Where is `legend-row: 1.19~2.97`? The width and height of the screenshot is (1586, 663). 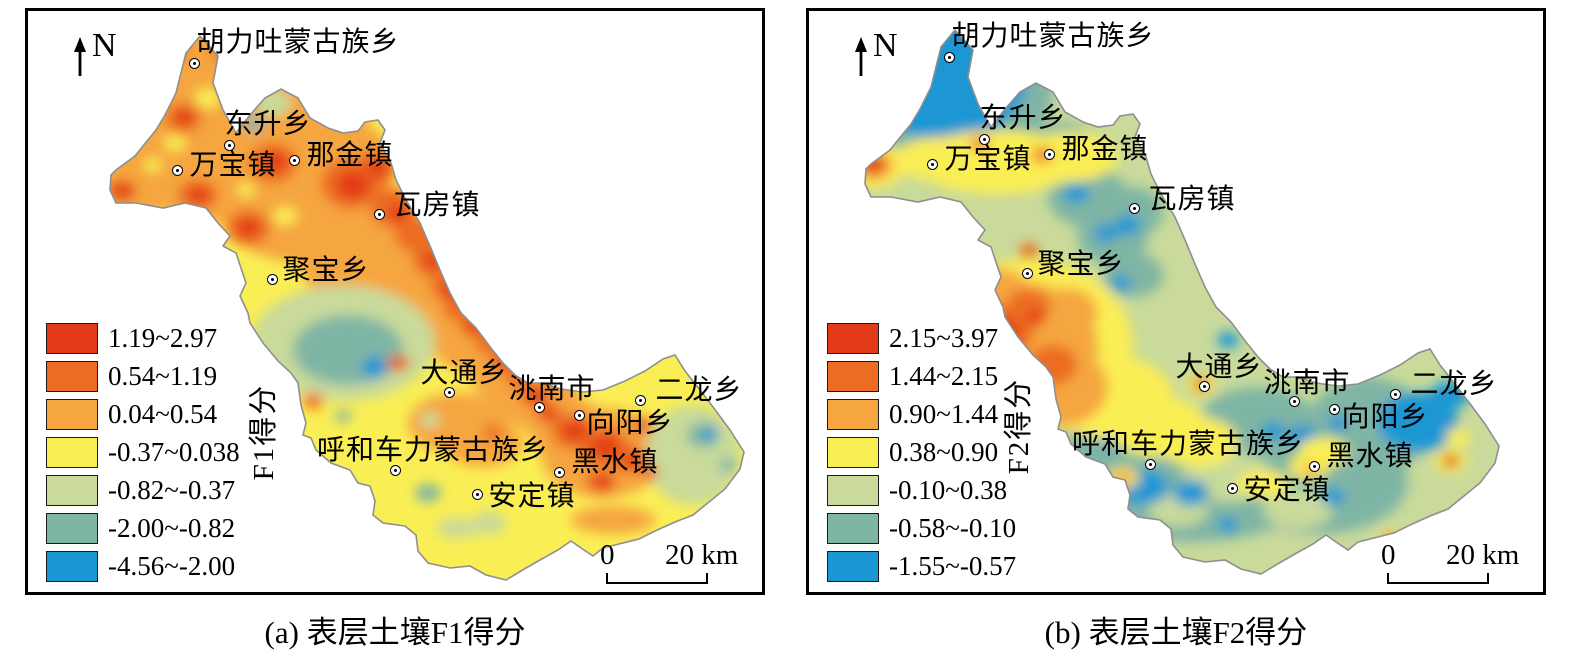
legend-row: 1.19~2.97 is located at coordinates (143, 338).